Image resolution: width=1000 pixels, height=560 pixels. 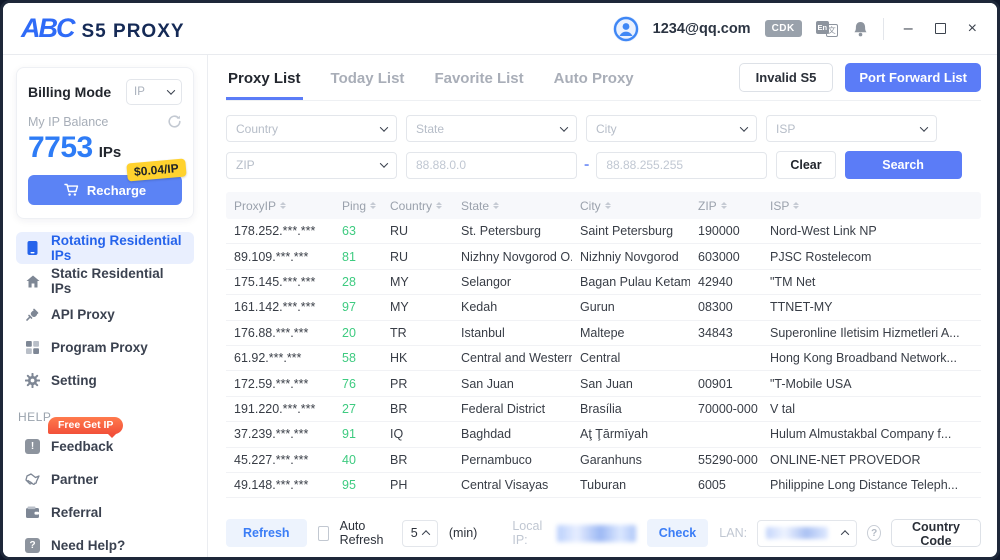 What do you see at coordinates (491, 165) in the screenshot?
I see `ip-range-from-input` at bounding box center [491, 165].